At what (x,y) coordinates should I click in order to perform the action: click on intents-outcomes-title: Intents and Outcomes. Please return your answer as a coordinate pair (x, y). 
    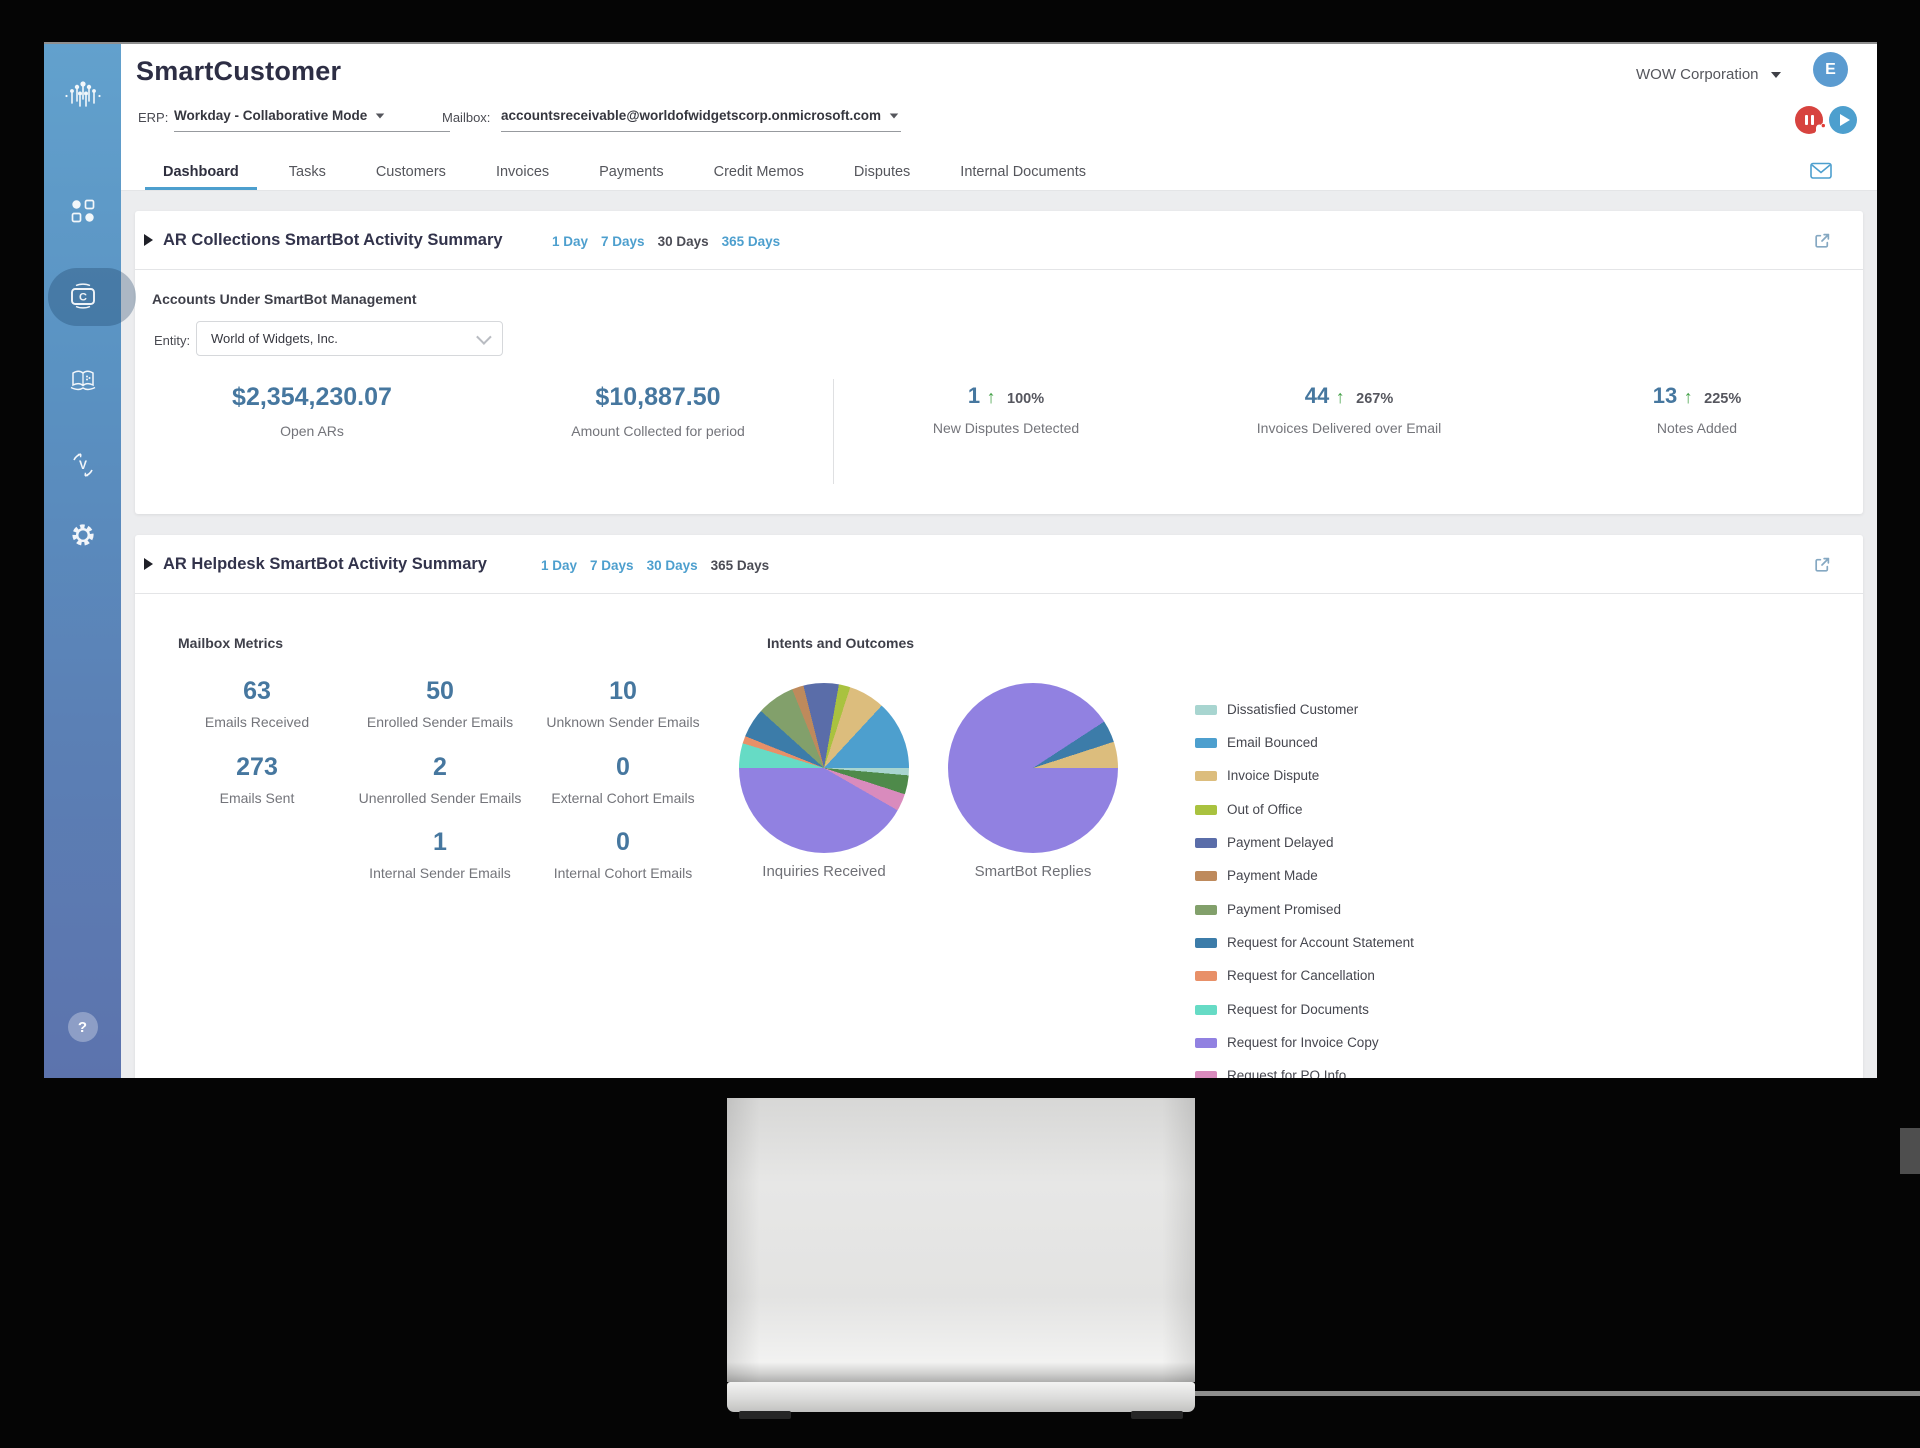
    Looking at the image, I should click on (841, 643).